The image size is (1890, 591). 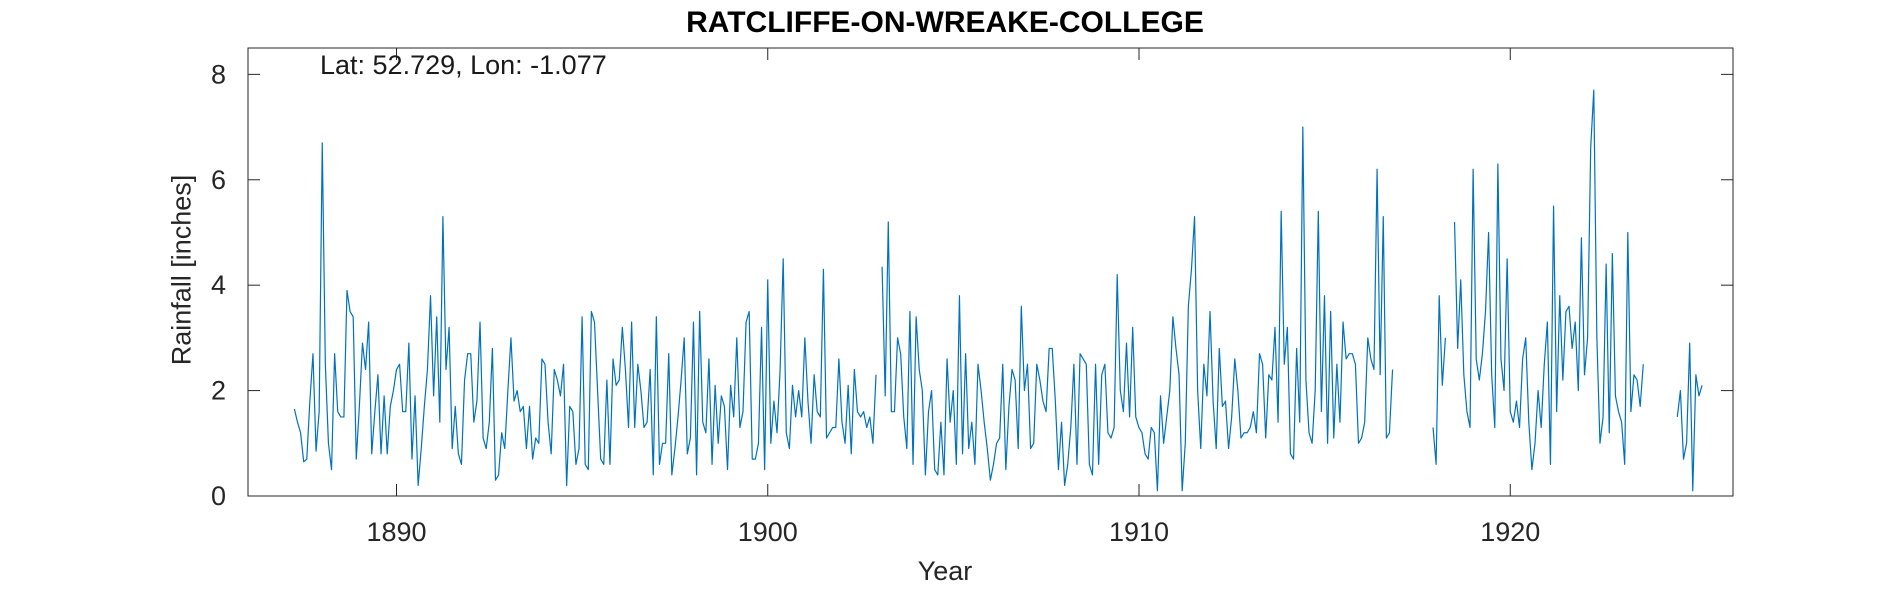 I want to click on location-annotation: Lat: 52.729, Lon: -1.077, so click(x=463, y=65).